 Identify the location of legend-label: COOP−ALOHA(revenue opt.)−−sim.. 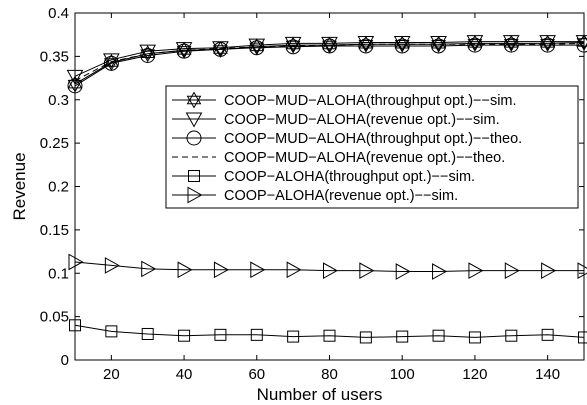
(341, 196).